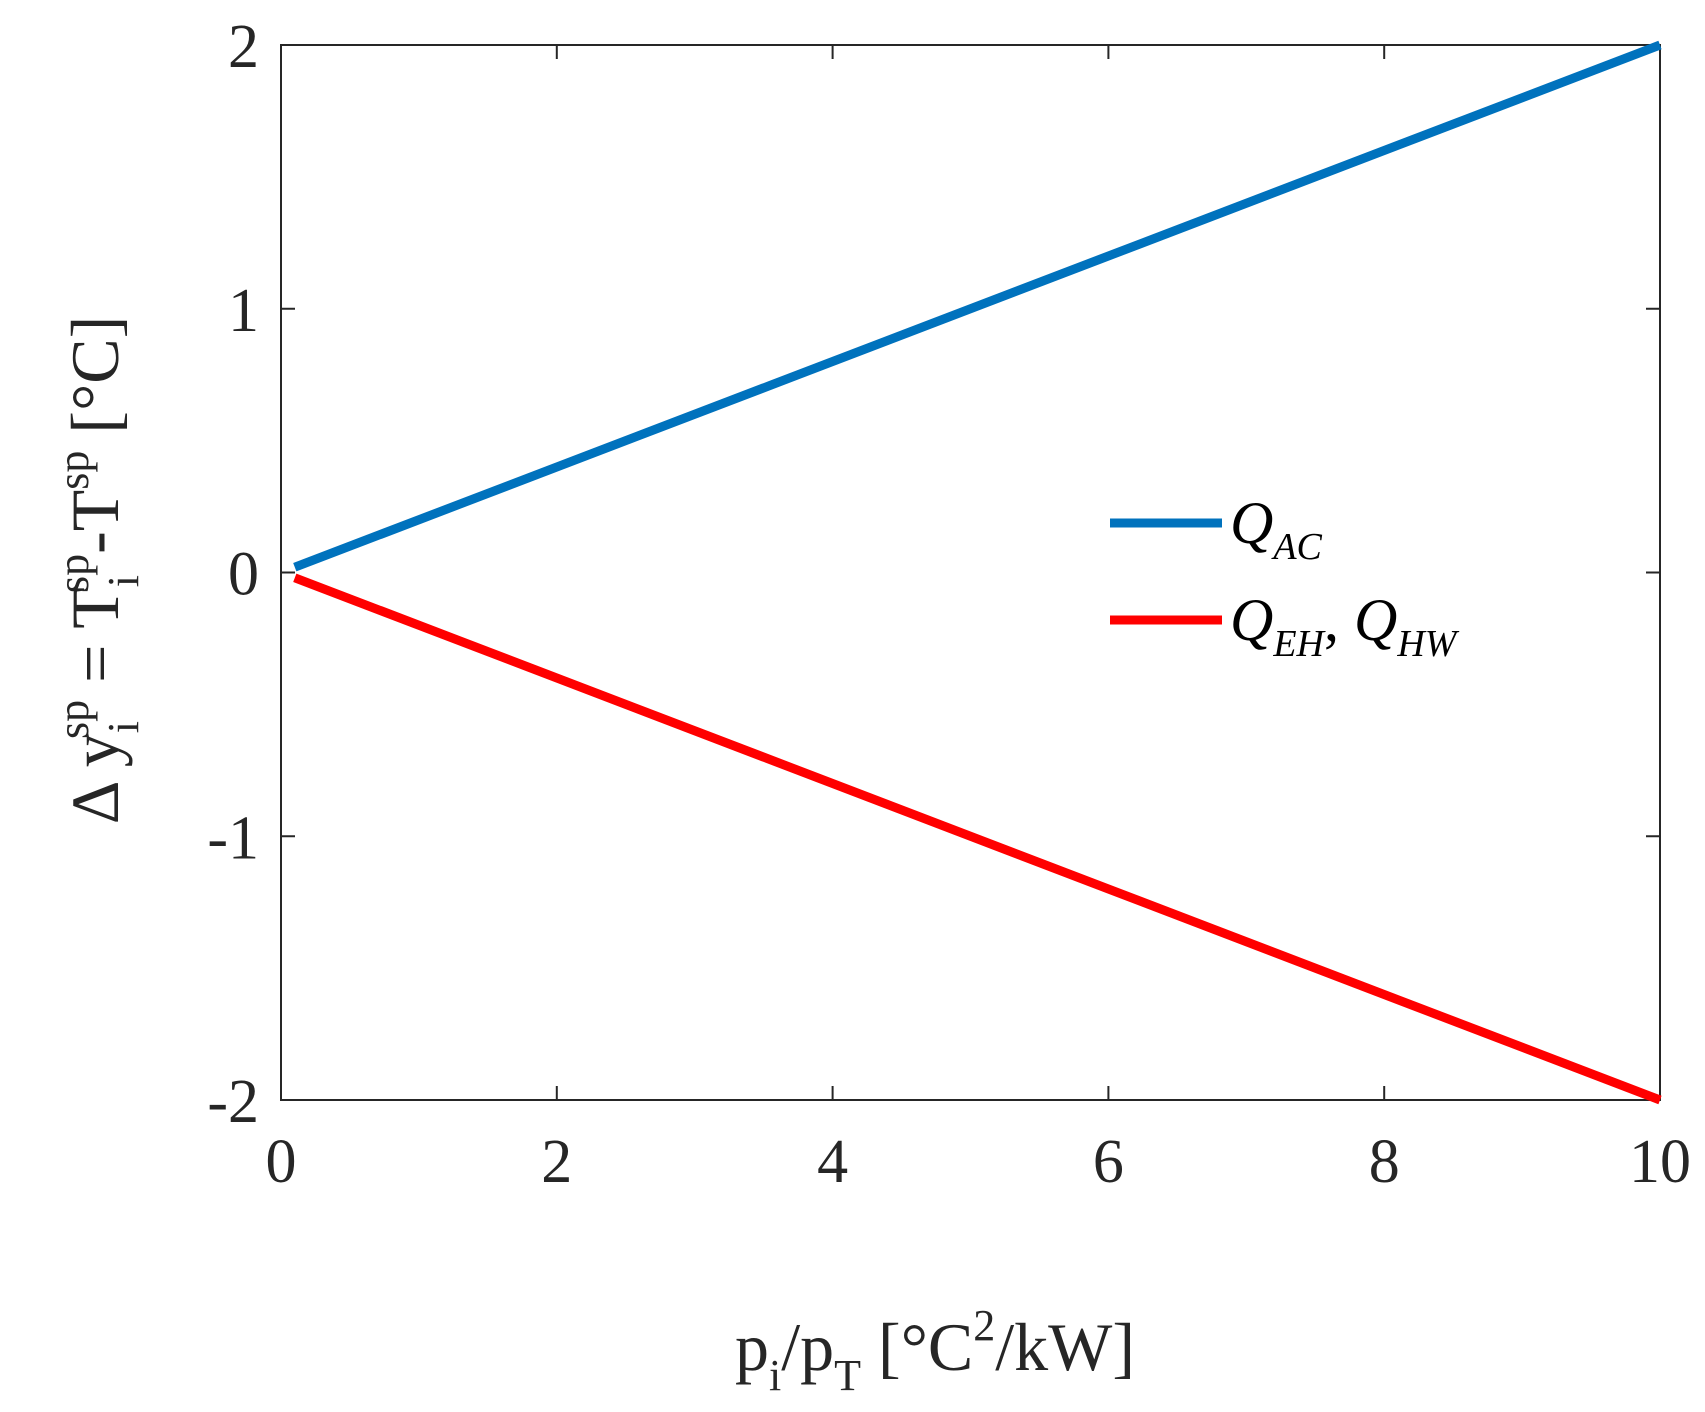  Describe the element at coordinates (73, 470) in the screenshot. I see `y-axis-title-t2-sup: sp` at that location.